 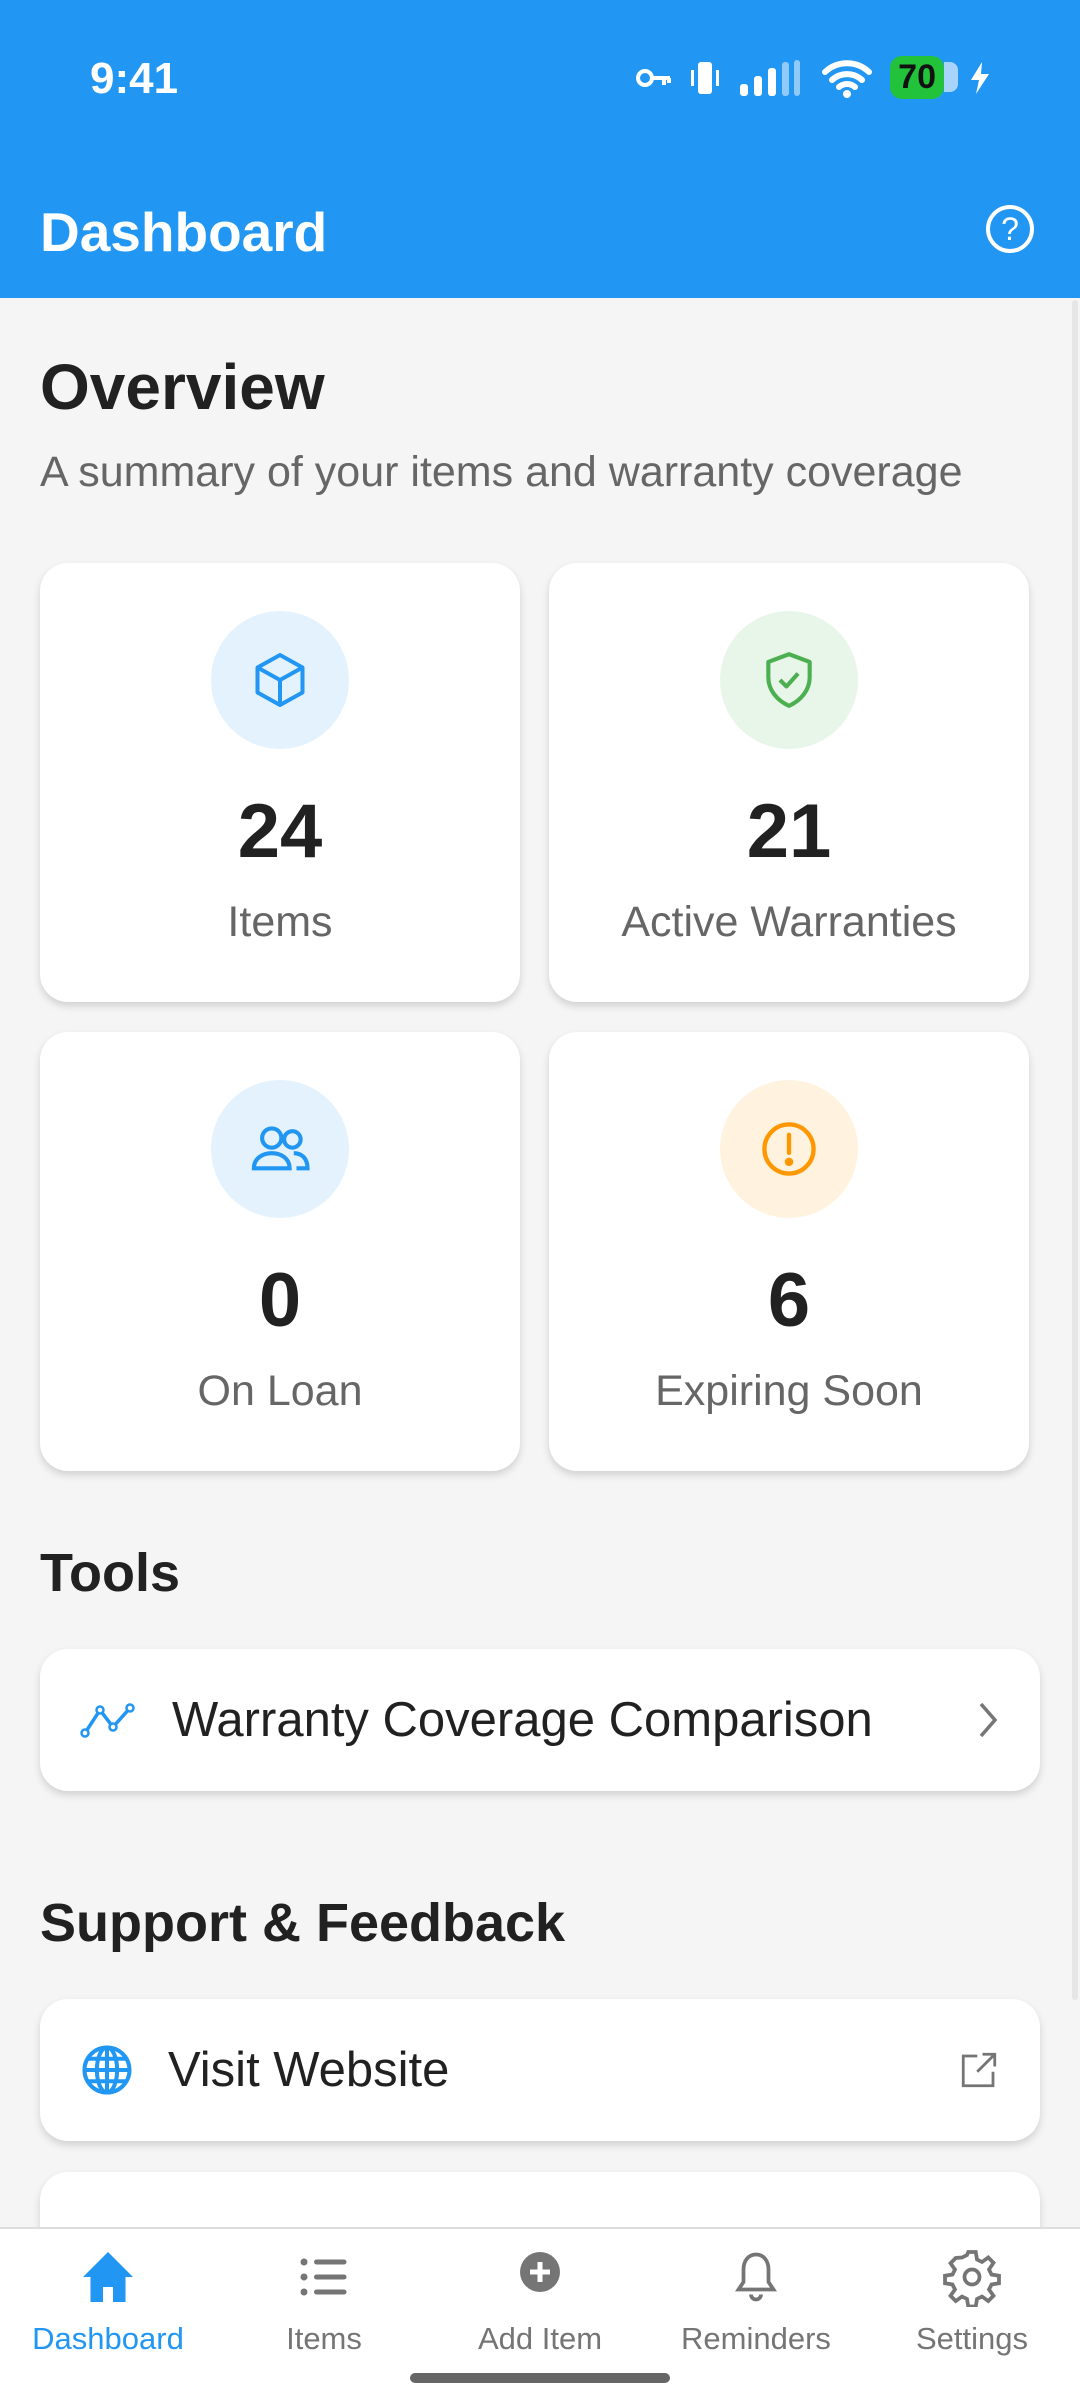 What do you see at coordinates (107, 1720) in the screenshot?
I see `trend-line-icon` at bounding box center [107, 1720].